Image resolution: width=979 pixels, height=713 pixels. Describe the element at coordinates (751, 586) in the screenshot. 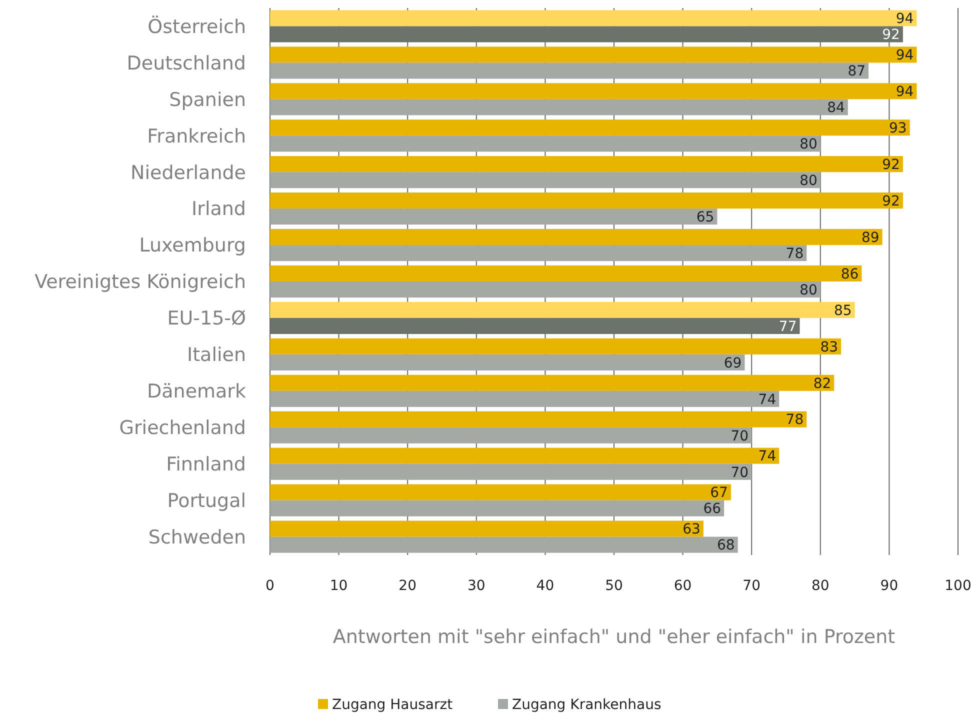

I see `x-tick-label: 70` at that location.